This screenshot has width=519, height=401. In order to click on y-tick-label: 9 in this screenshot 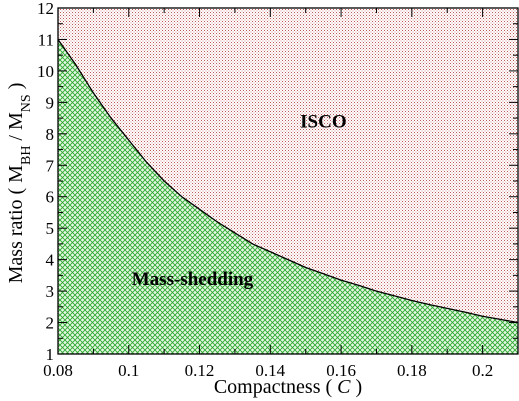, I will do `click(50, 102)`.